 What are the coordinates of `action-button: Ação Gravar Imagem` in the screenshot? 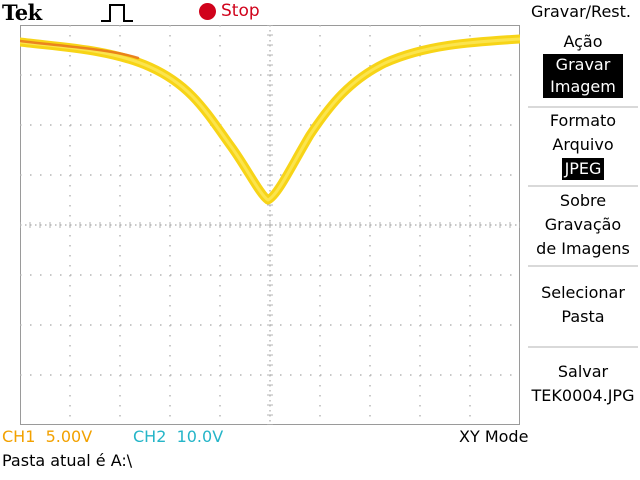 It's located at (583, 64).